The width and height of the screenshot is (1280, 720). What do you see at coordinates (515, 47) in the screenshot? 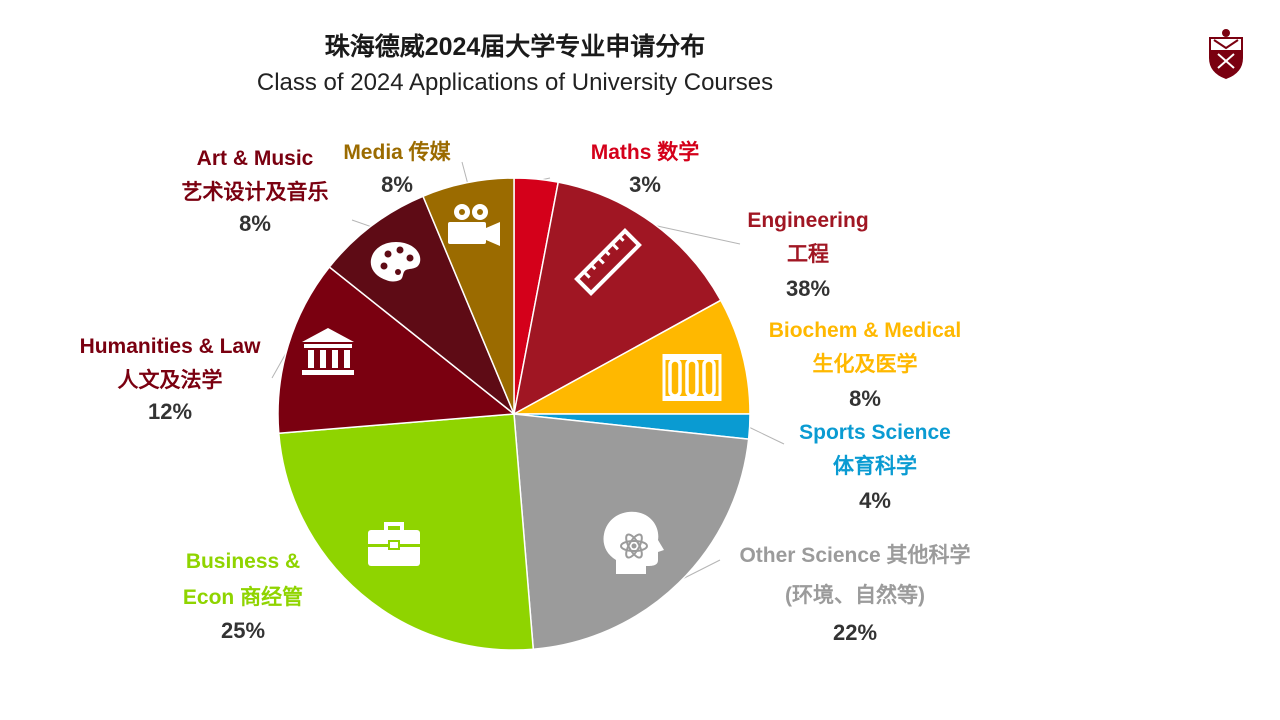
I see `chart-title: 珠海德威2024届大学专业申请分布` at bounding box center [515, 47].